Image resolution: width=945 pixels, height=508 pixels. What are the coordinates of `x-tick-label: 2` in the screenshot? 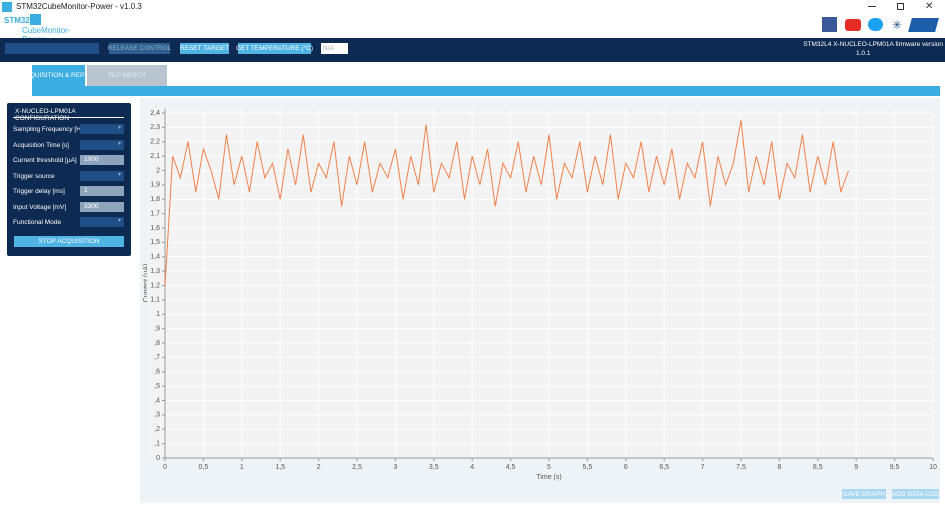 It's located at (319, 467).